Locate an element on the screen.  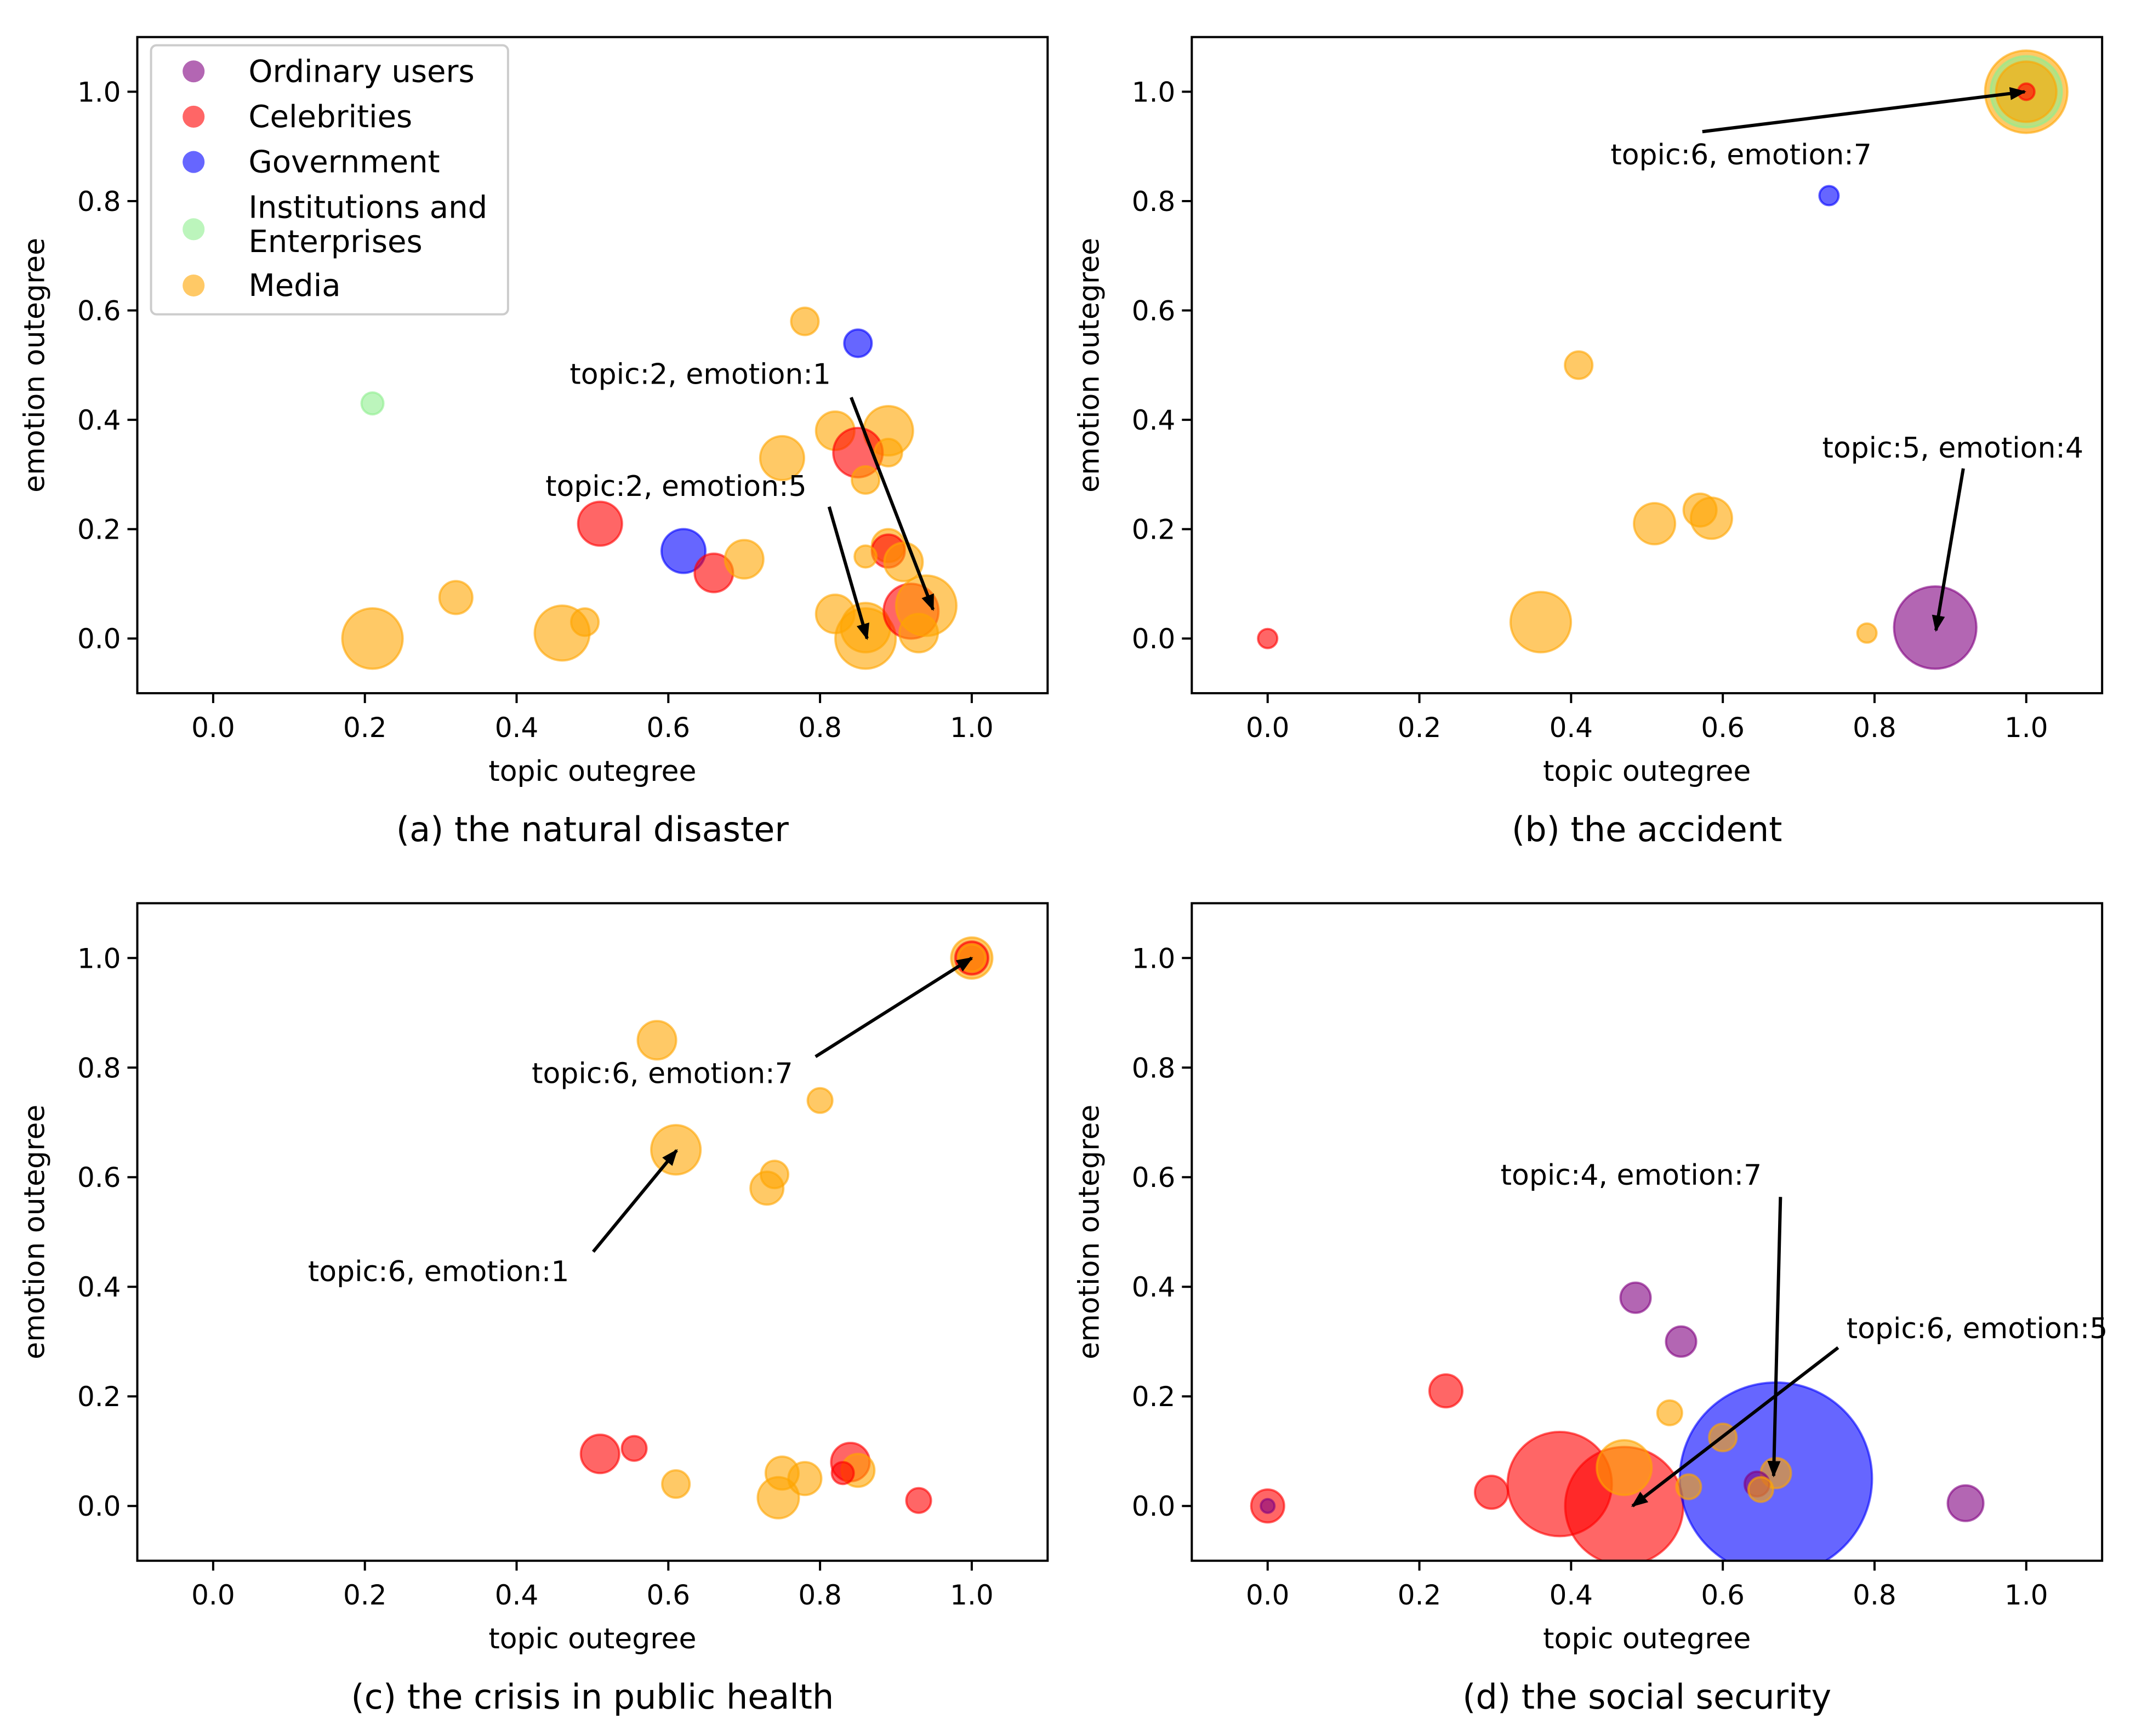
legend-label: Ordinary users is located at coordinates (361, 72).